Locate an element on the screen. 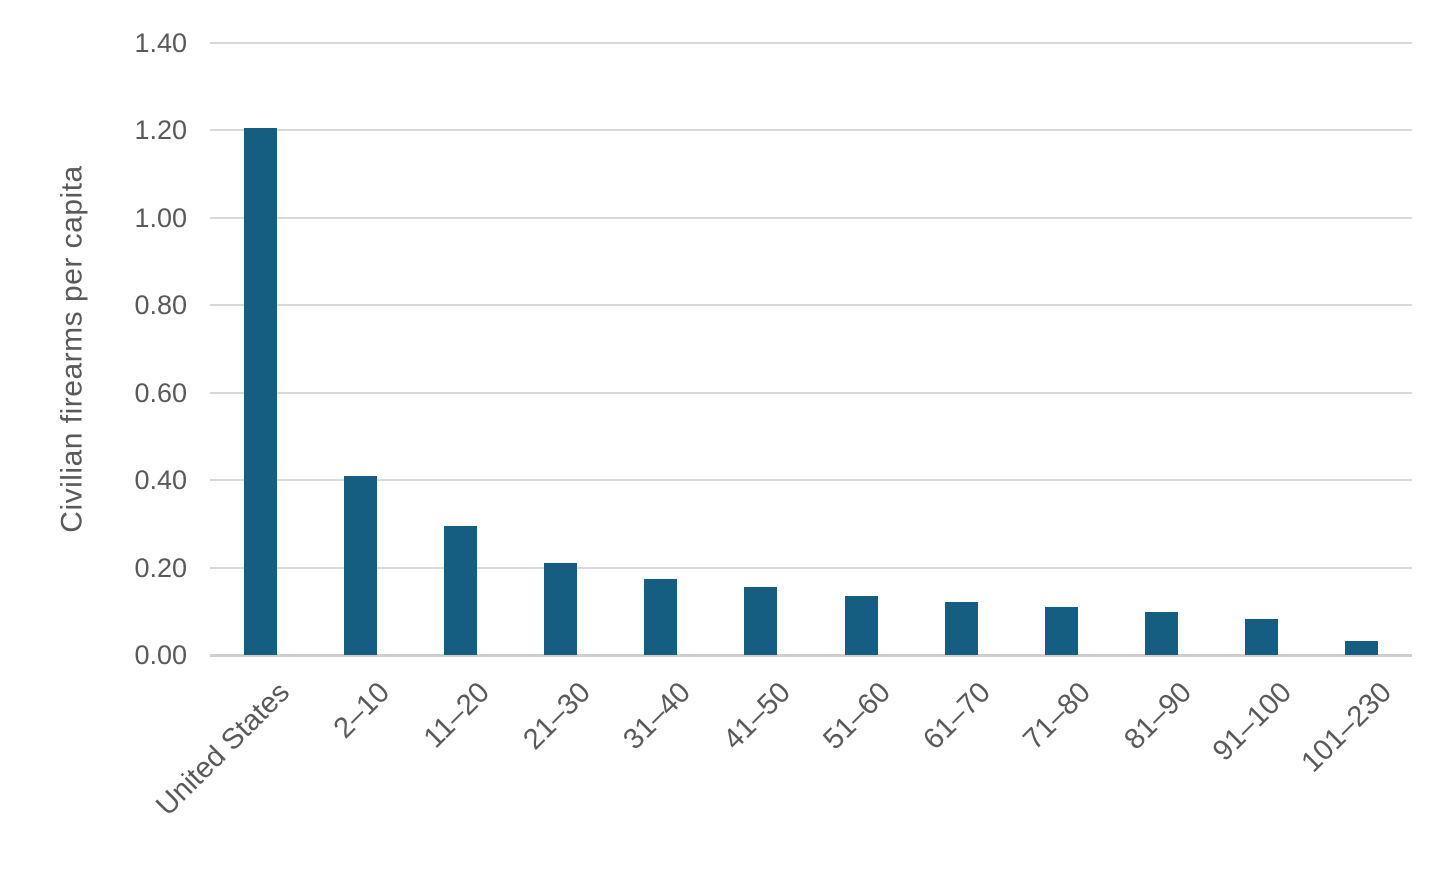 Image resolution: width=1456 pixels, height=874 pixels. y-axis-title: Civilian firearms per capita is located at coordinates (73, 349).